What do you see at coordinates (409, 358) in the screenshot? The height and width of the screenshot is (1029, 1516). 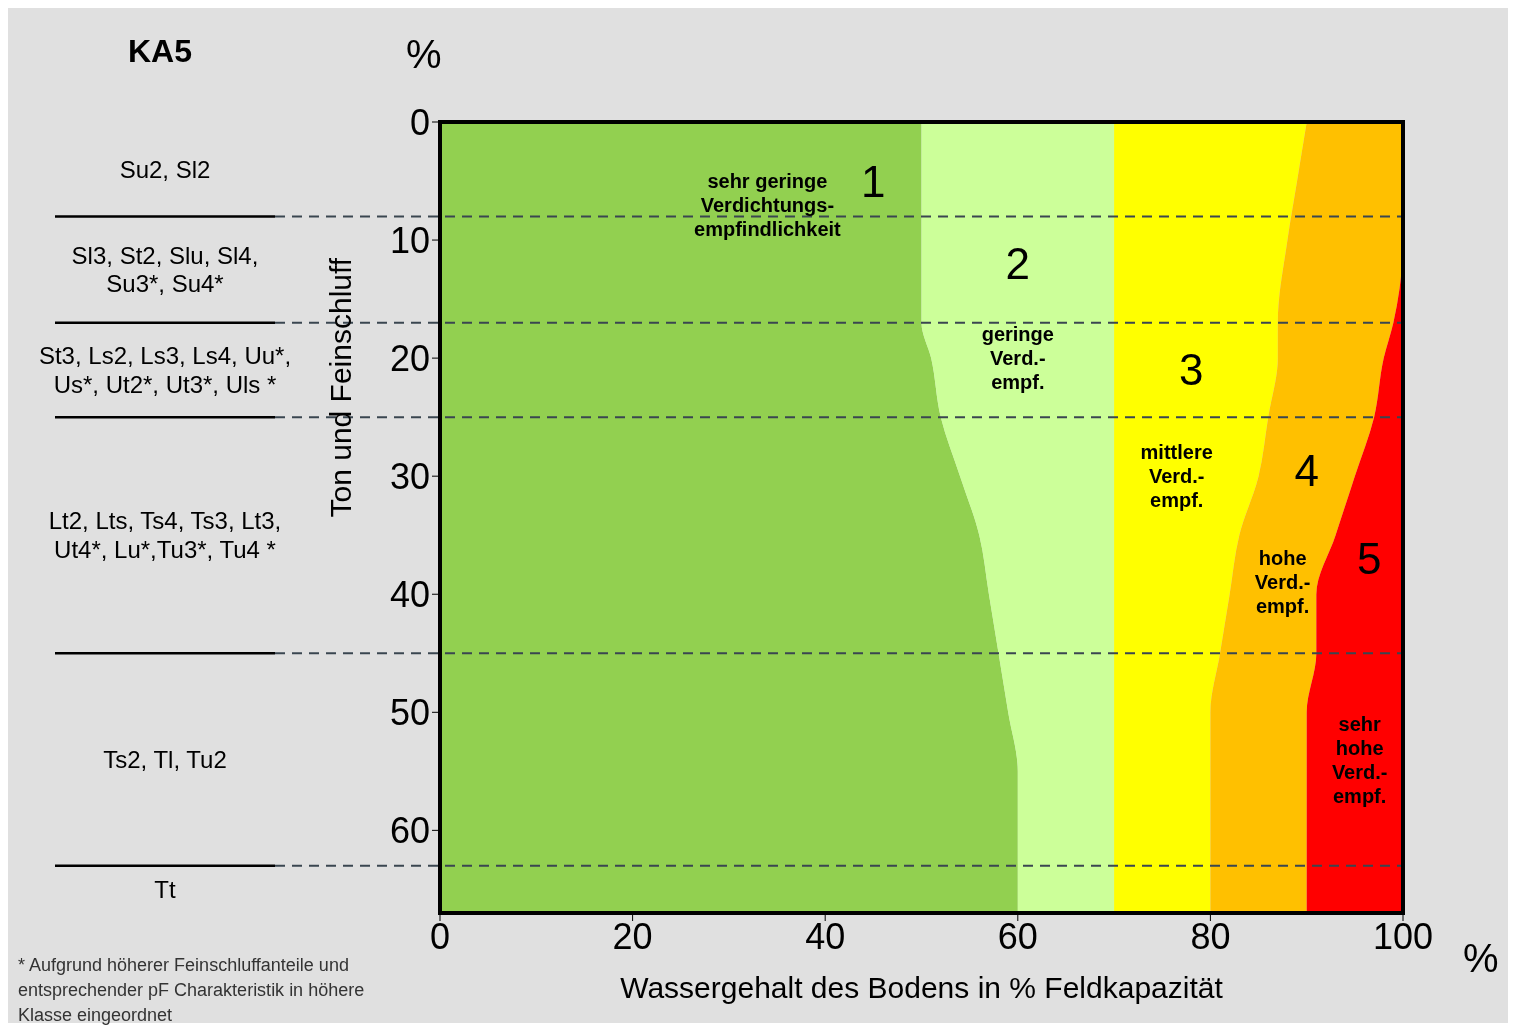 I see `y-tick-label: 20` at bounding box center [409, 358].